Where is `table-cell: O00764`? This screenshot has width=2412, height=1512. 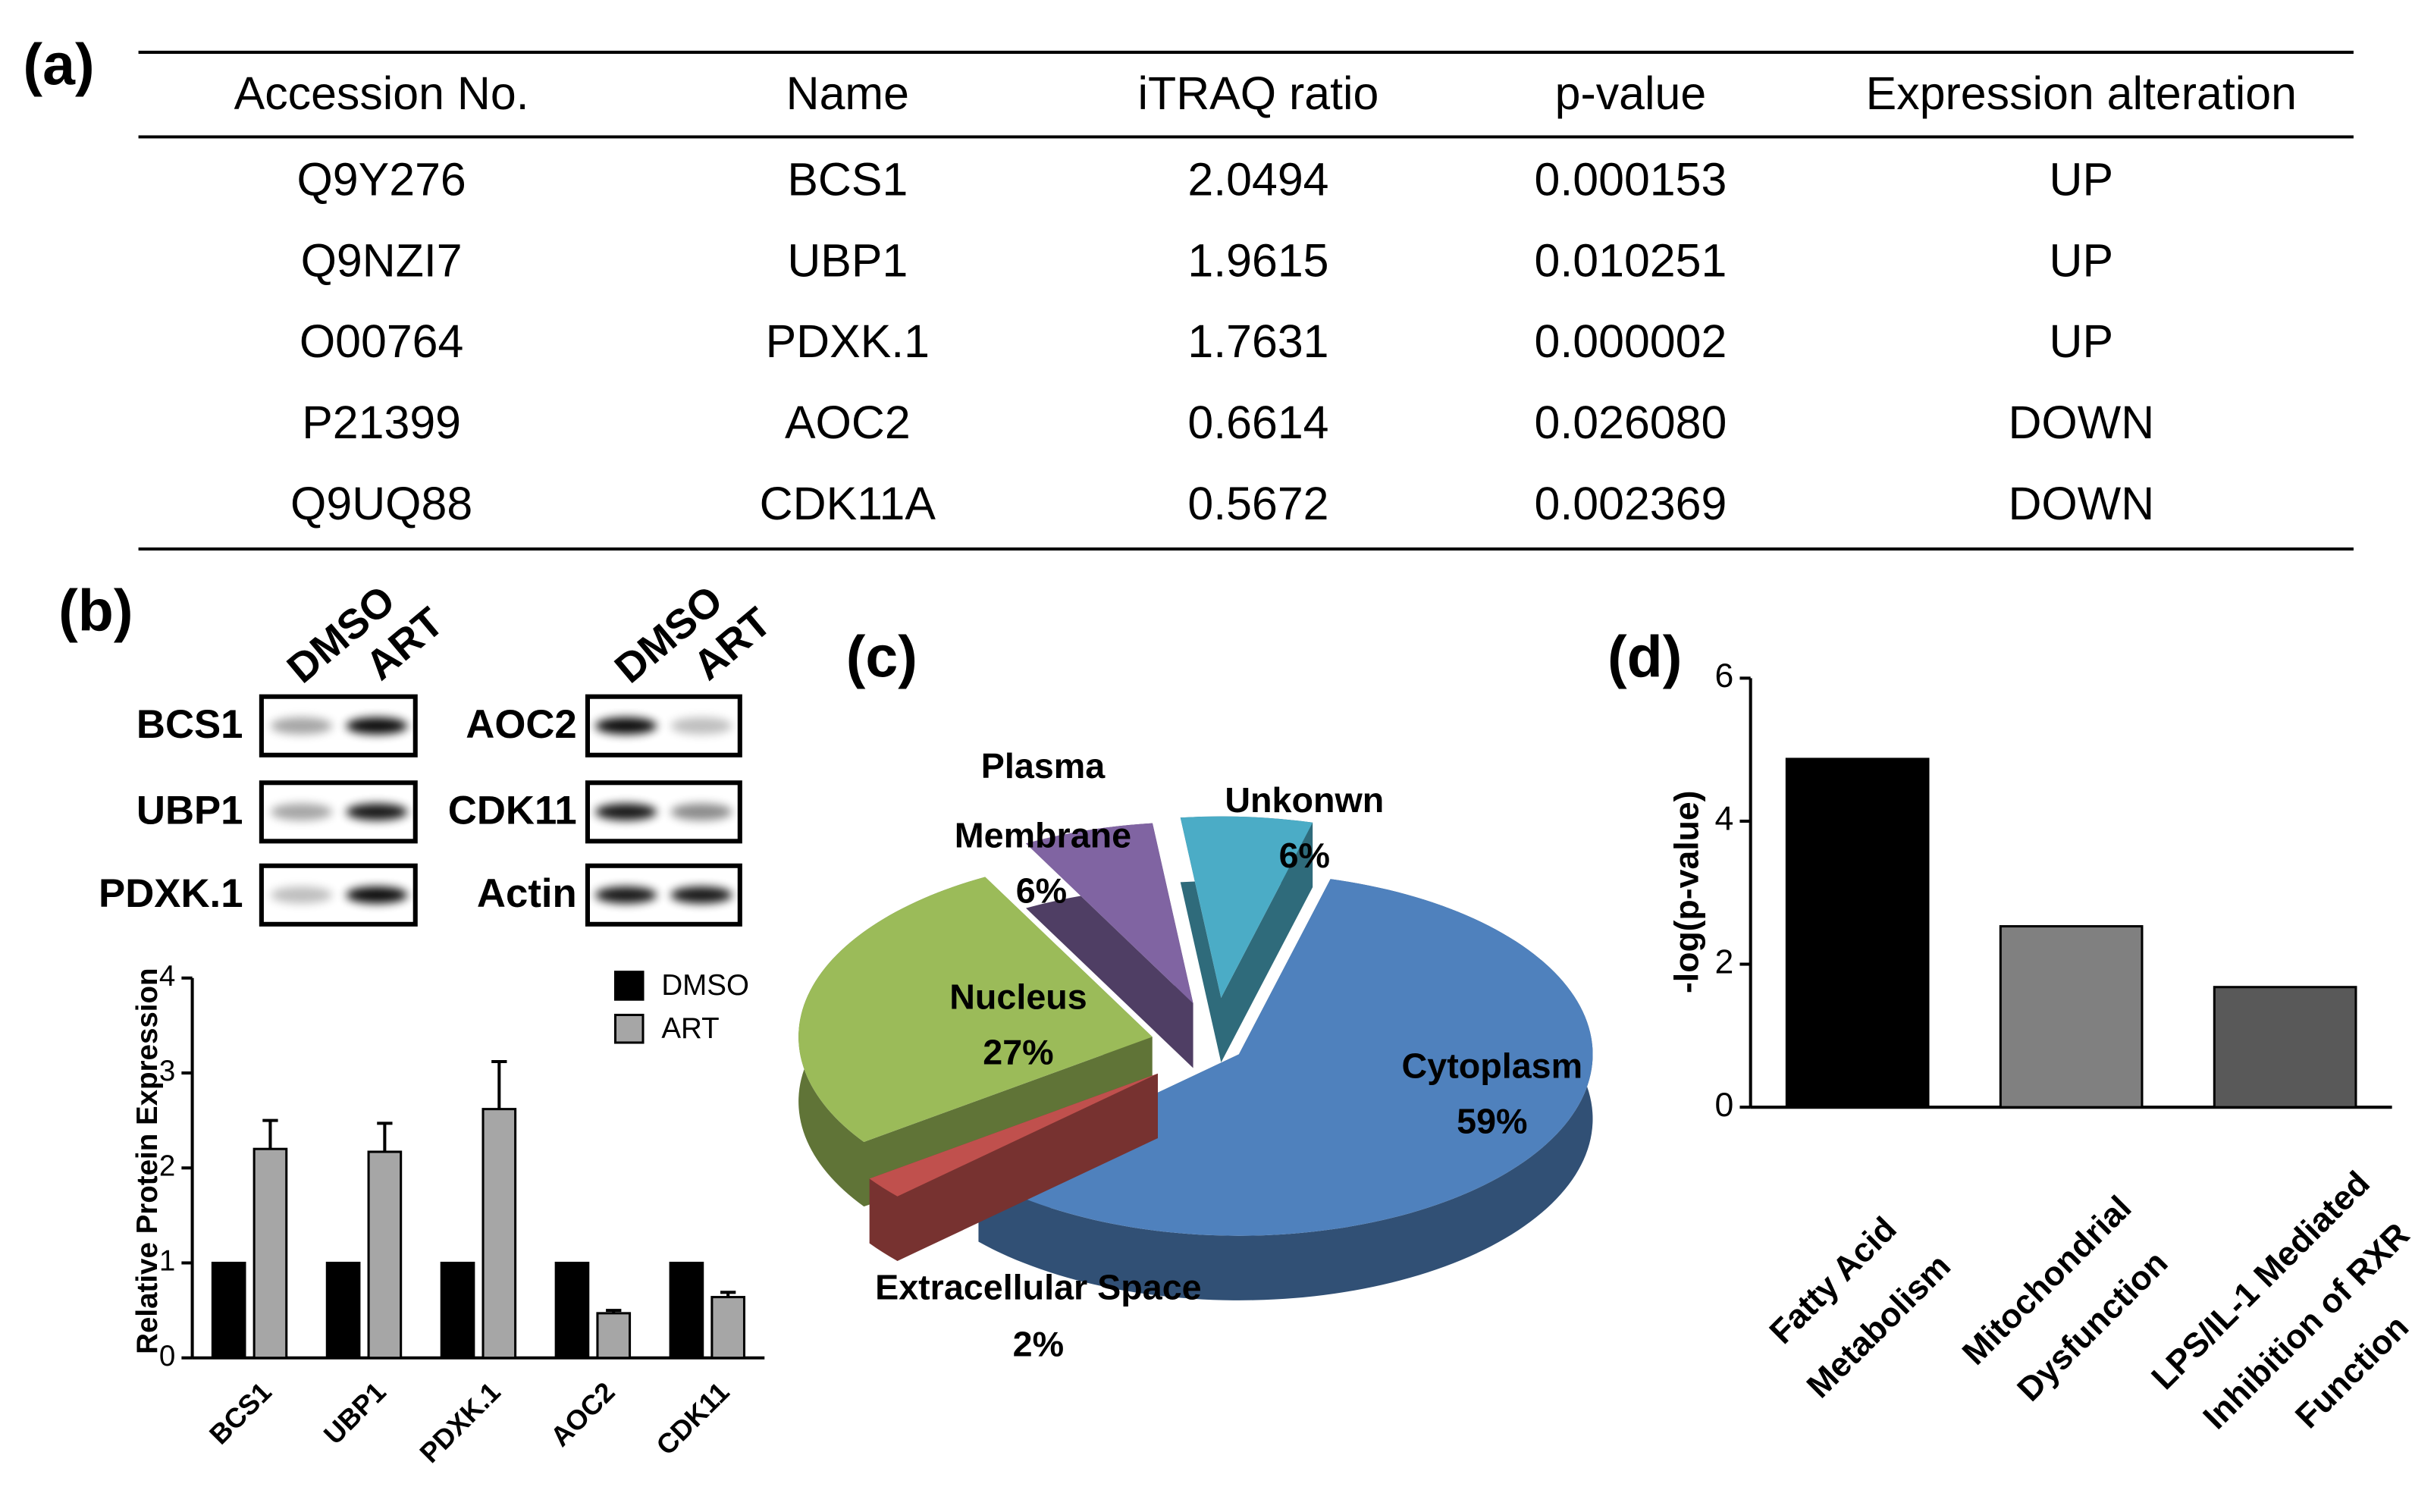
table-cell: O00764 is located at coordinates (382, 341).